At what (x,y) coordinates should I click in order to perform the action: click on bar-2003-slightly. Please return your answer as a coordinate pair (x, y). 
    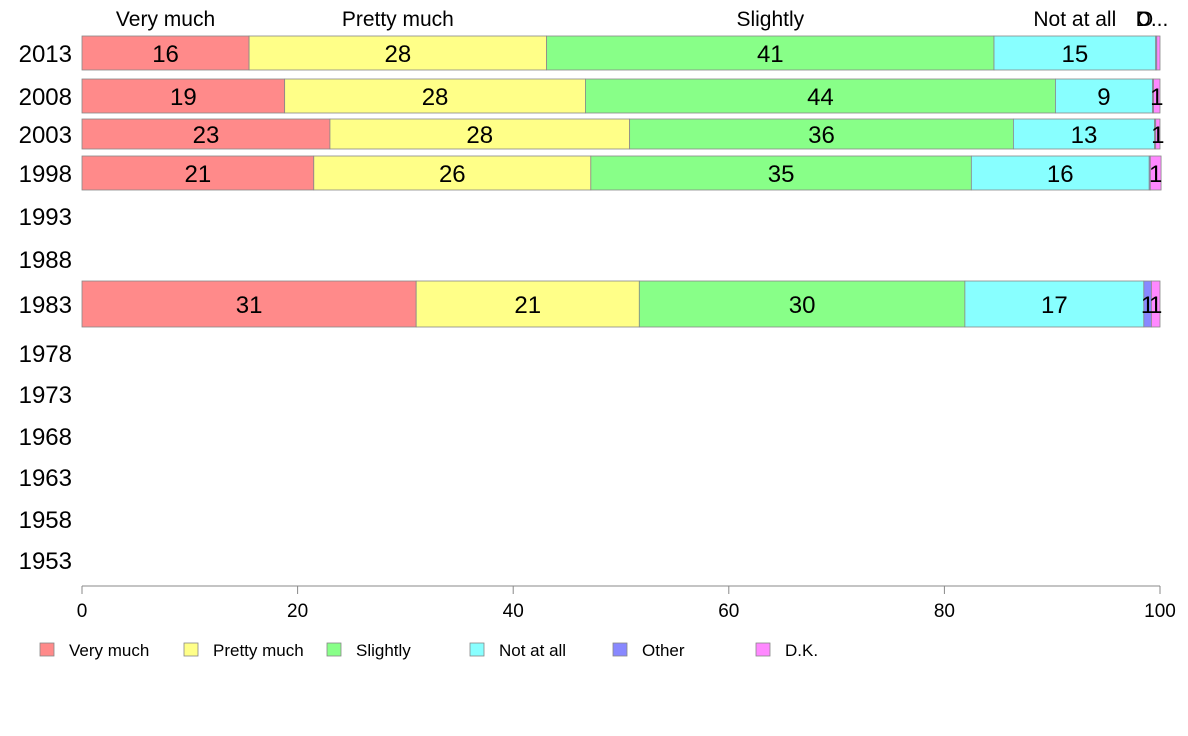
    Looking at the image, I should click on (821, 134).